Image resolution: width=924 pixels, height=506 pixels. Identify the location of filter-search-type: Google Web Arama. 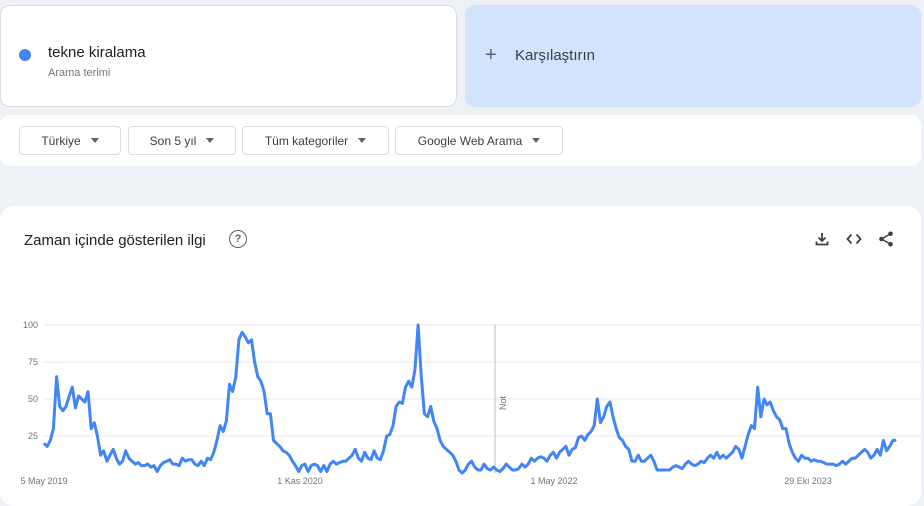
(479, 140).